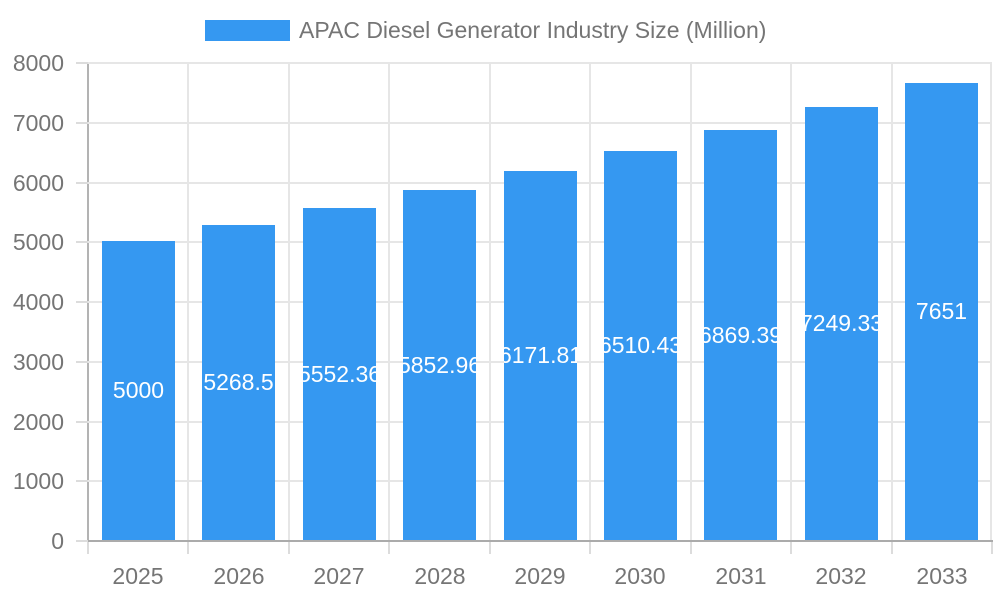  I want to click on x-axis-label: 2025, so click(138, 576).